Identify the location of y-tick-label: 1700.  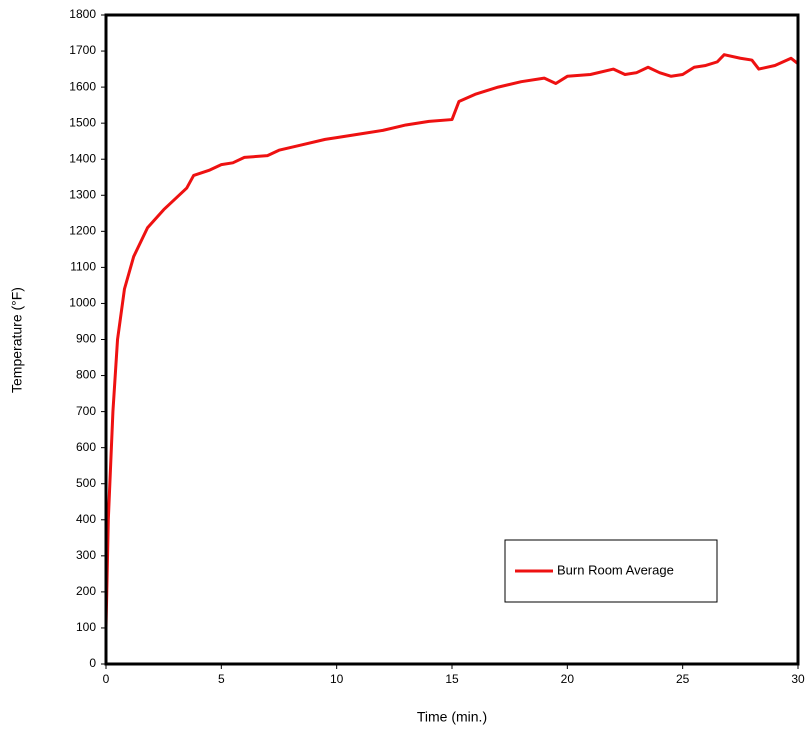
(82, 50).